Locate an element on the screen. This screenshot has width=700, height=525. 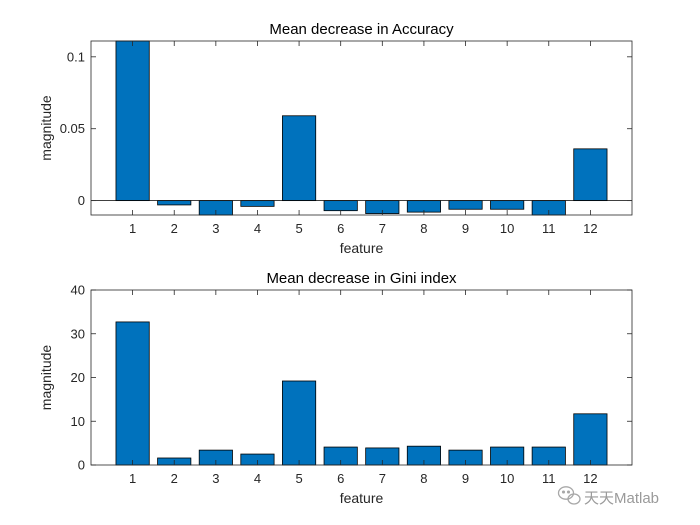
y-tick-label: 30 is located at coordinates (78, 333).